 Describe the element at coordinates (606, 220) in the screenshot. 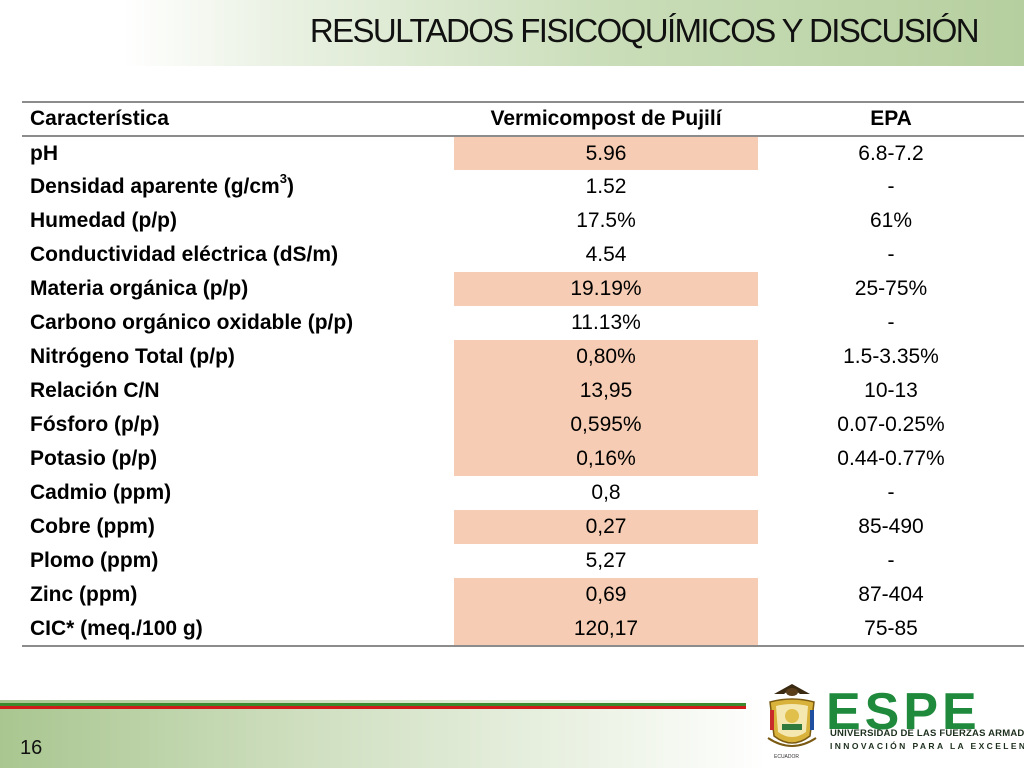

I see `vermicompost-value: 17.5%` at that location.